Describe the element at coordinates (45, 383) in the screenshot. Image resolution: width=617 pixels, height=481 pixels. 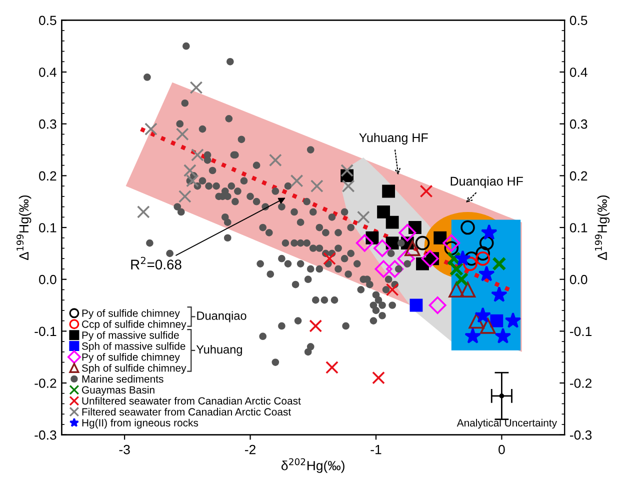
I see `y-tick-label: -0.2` at that location.